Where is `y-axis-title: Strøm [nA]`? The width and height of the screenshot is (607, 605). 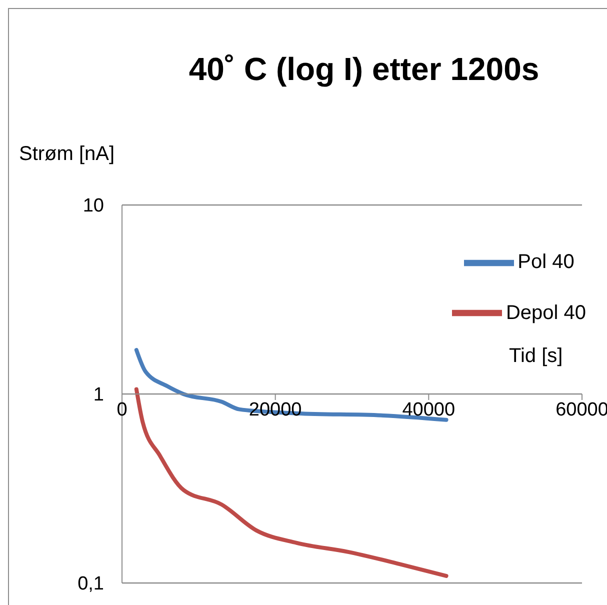
y-axis-title: Strøm [nA] is located at coordinates (67, 154).